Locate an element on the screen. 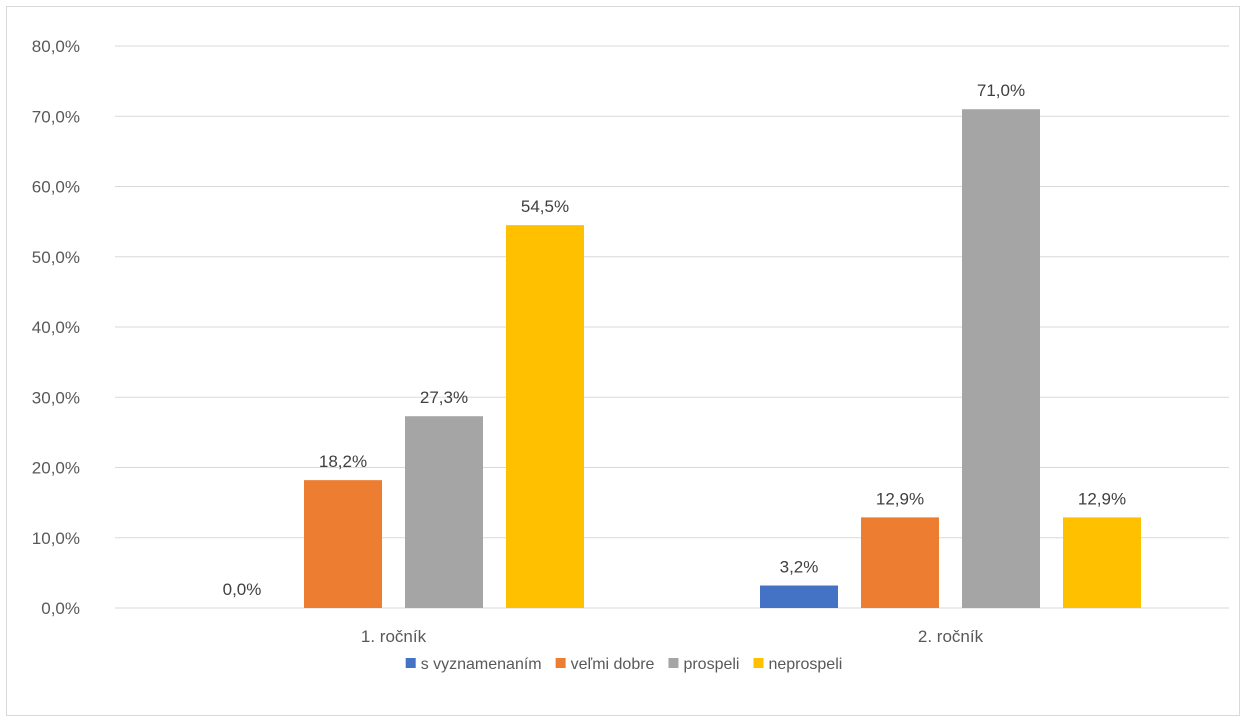  y-tick-label: 50,0% is located at coordinates (56, 257).